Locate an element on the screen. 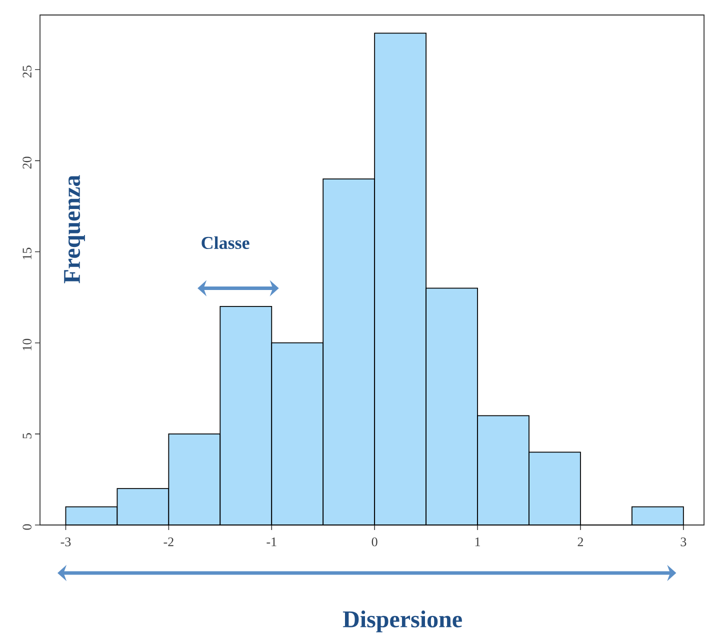  x-tick-label: 1 is located at coordinates (477, 542).